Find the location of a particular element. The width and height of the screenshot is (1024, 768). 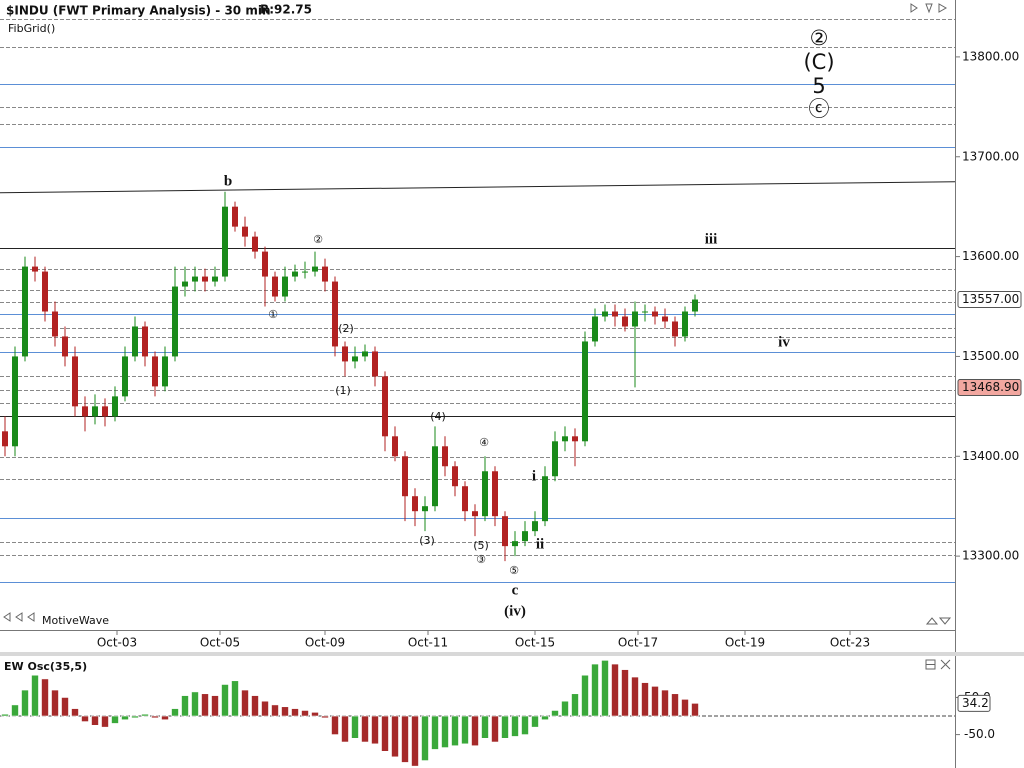

osc-marker-label: 34.2 is located at coordinates (975, 703).